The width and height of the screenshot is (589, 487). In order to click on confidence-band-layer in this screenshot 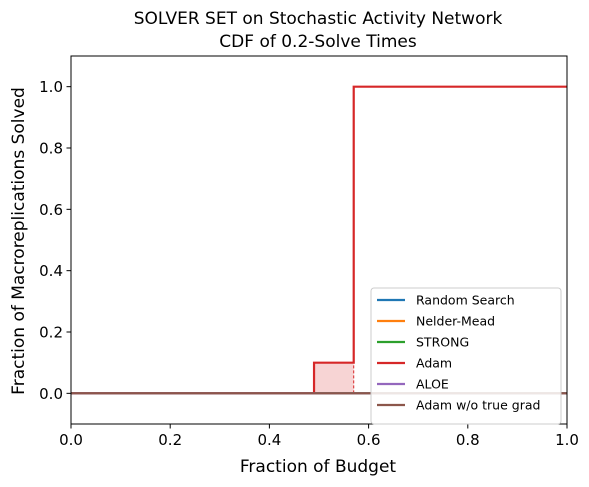, I will do `click(334, 378)`.